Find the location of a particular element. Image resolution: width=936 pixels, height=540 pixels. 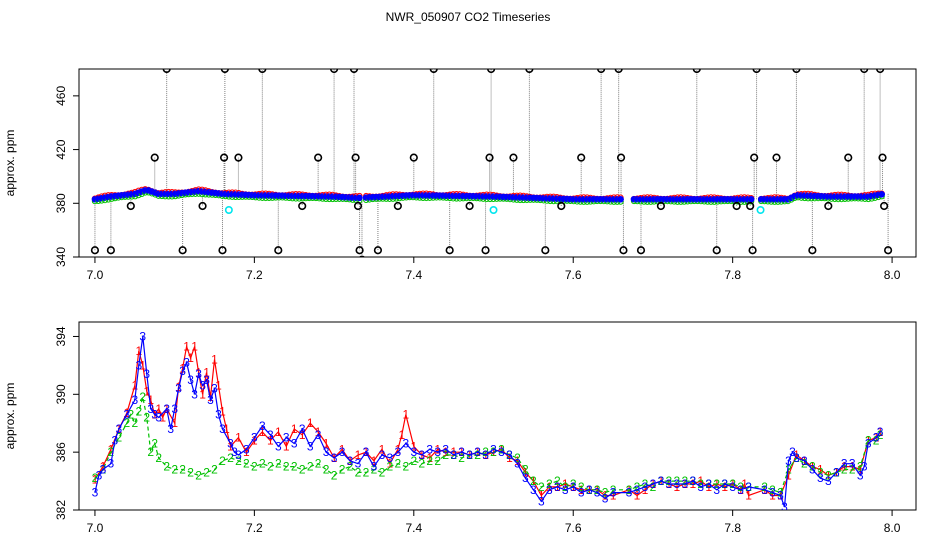

x-tick-label: 7.0 is located at coordinates (95, 275).